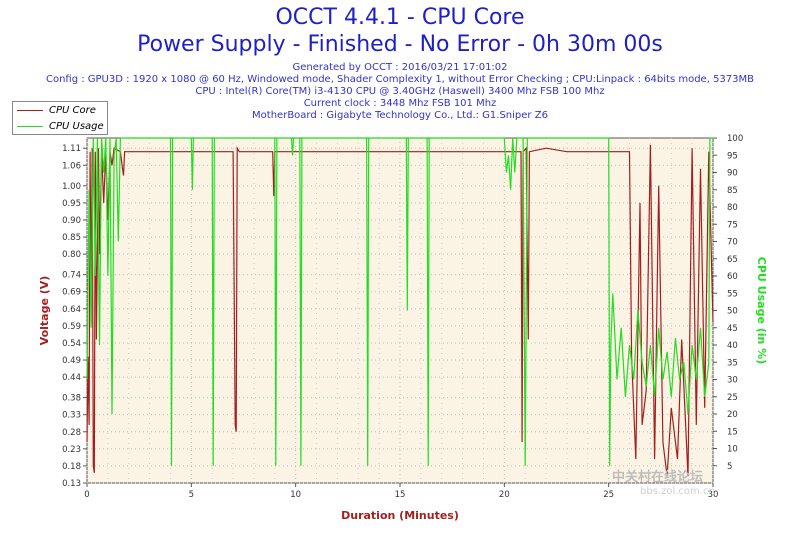  Describe the element at coordinates (71, 187) in the screenshot. I see `y-tick-label: 1.00` at that location.